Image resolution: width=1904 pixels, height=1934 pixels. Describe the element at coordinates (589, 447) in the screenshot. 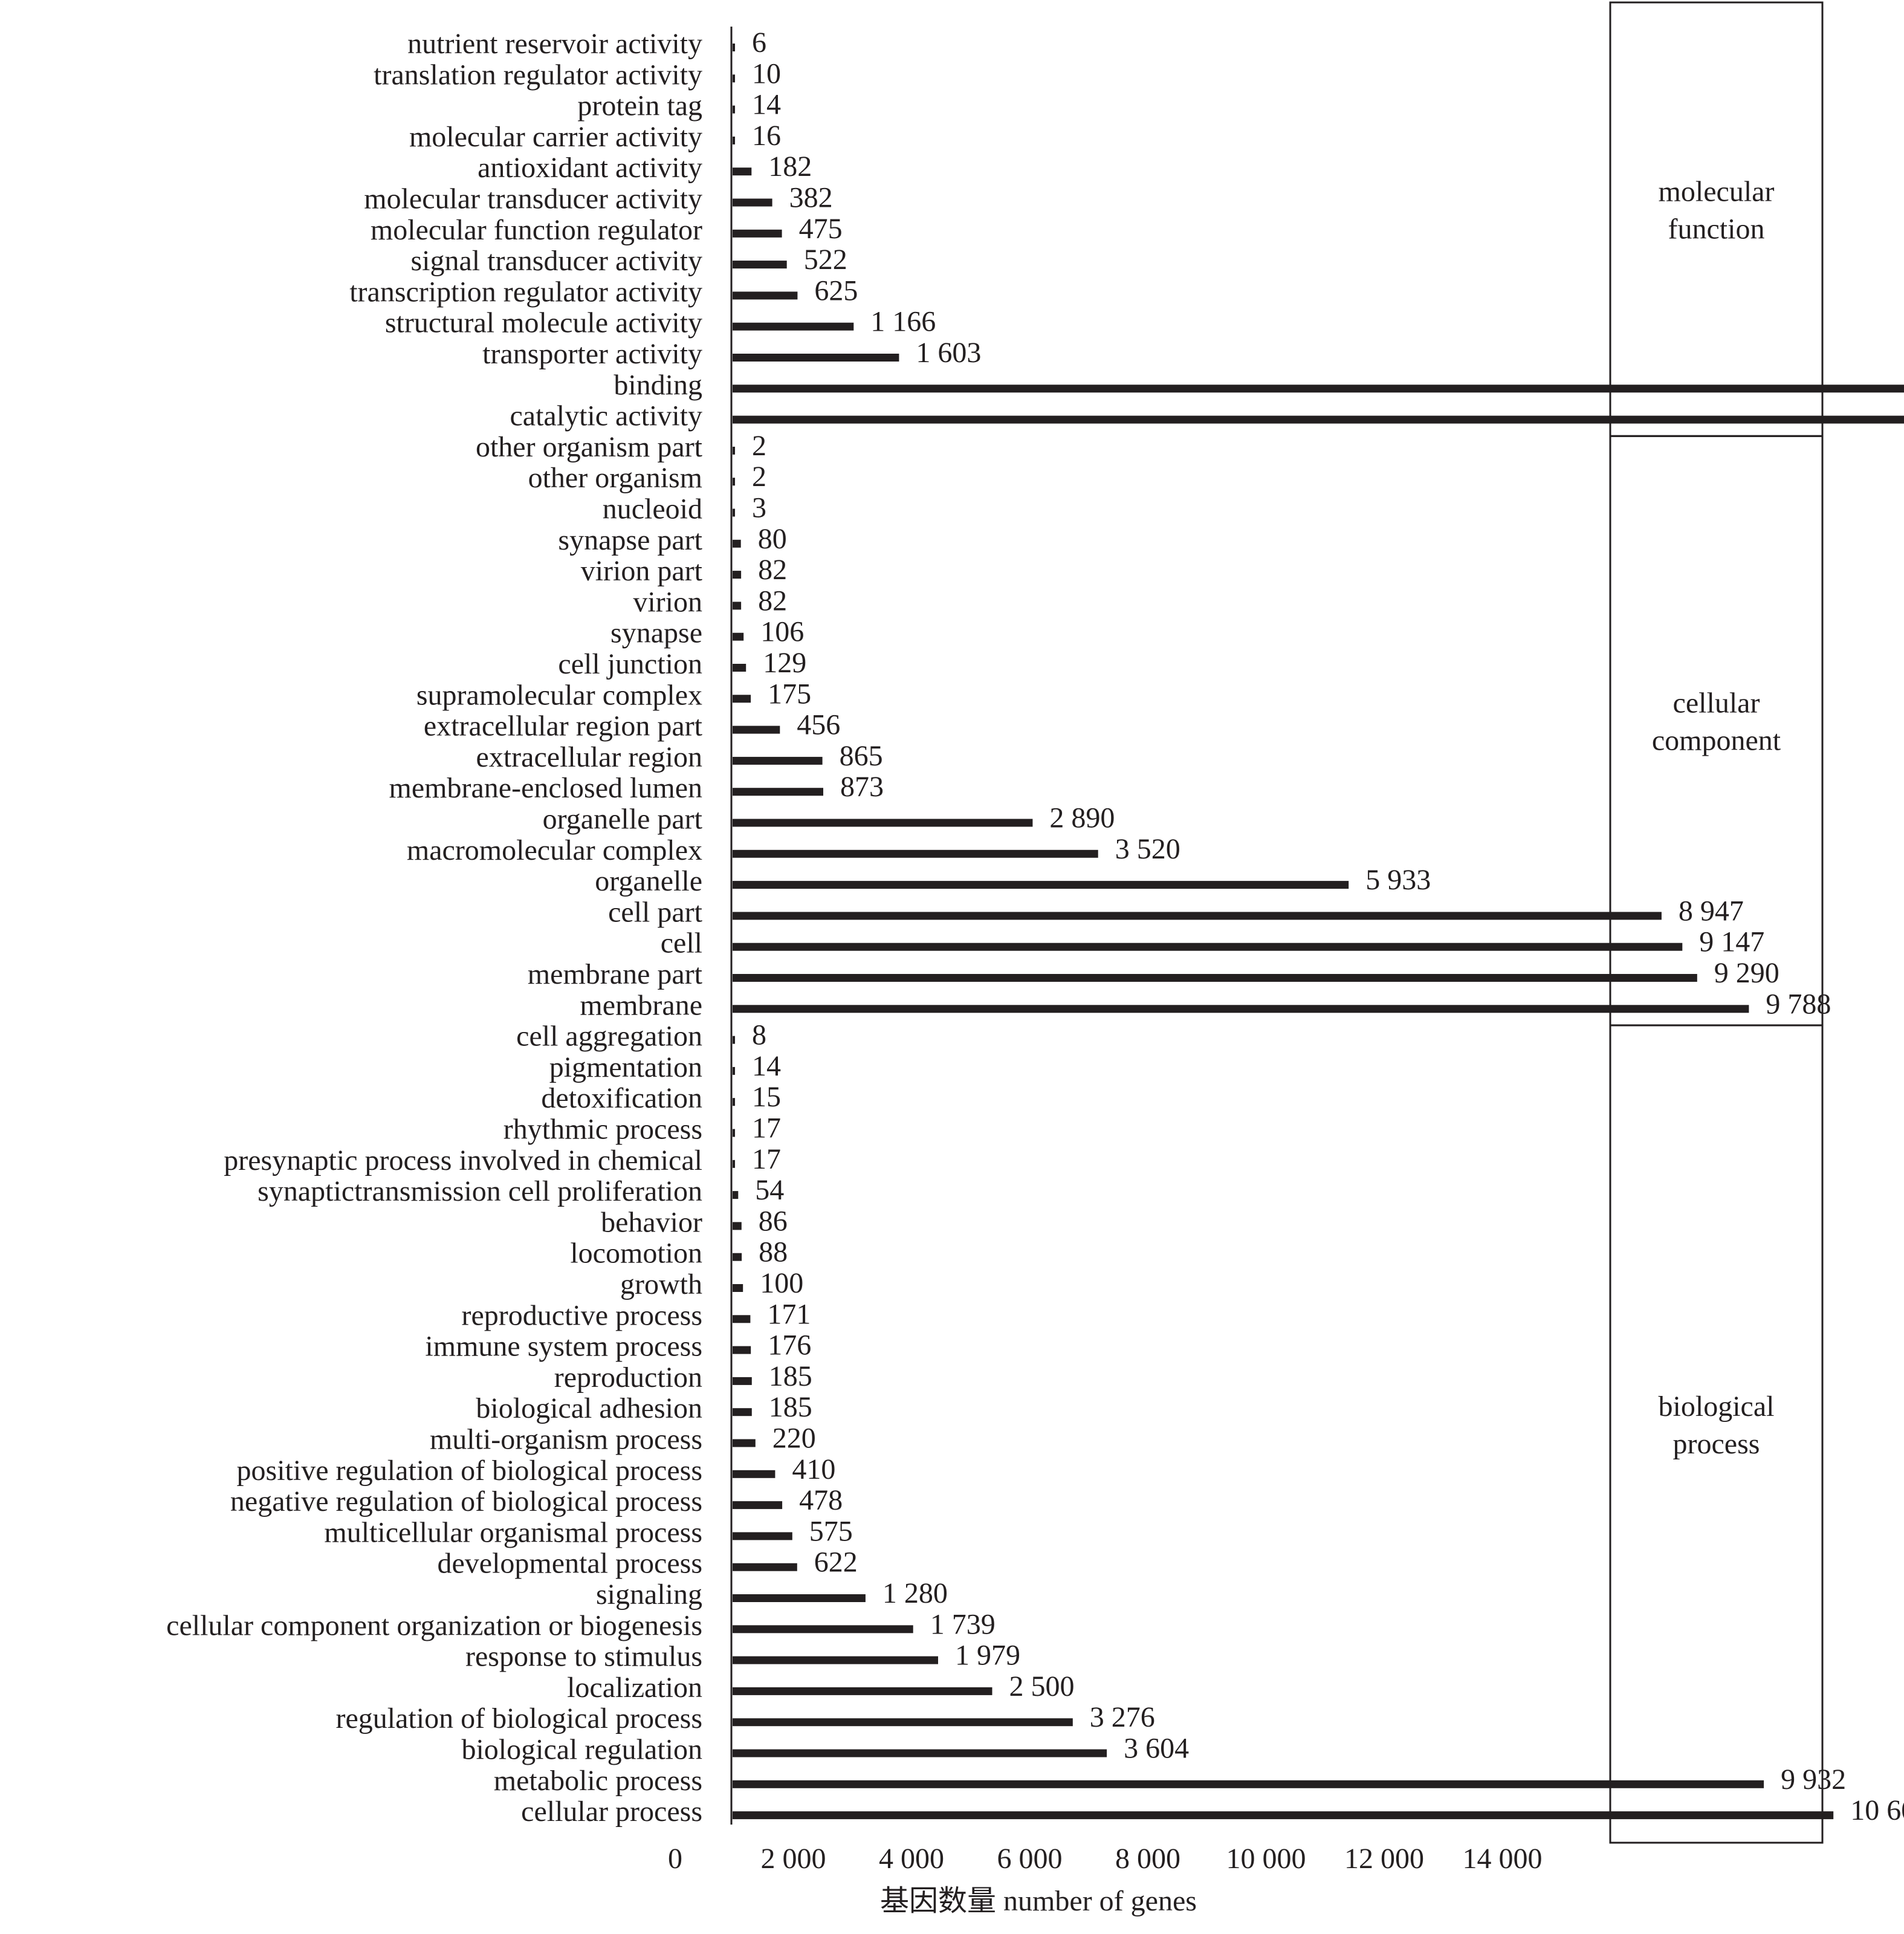

I see `category-label: other organism part` at that location.